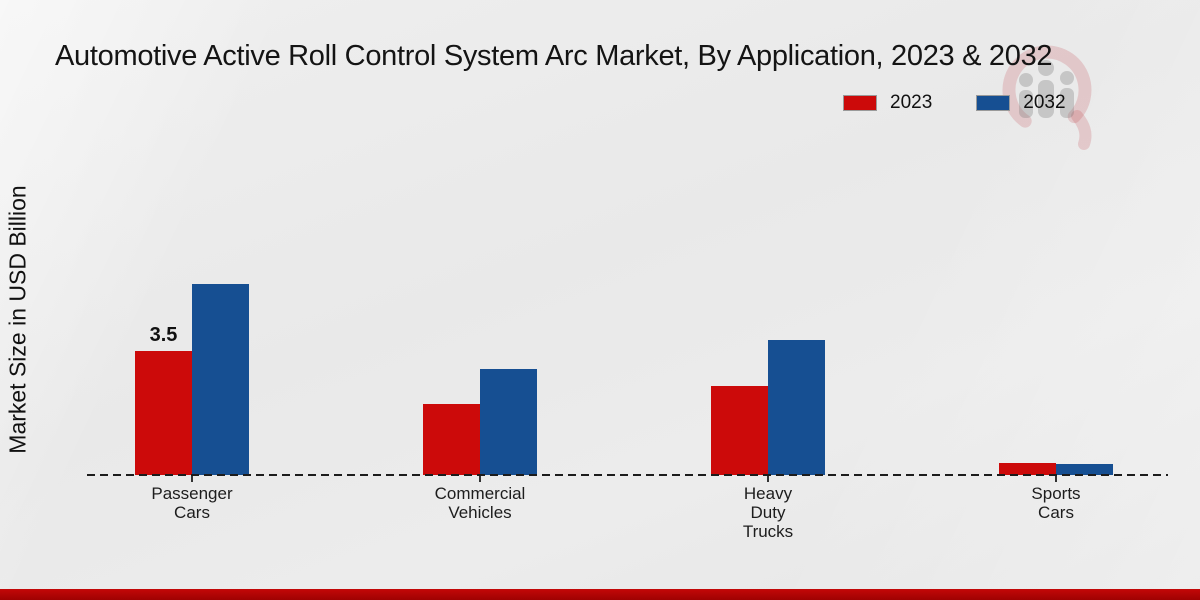 Image resolution: width=1200 pixels, height=600 pixels. Describe the element at coordinates (1056, 478) in the screenshot. I see `x-axis-tick-sports-cars` at that location.